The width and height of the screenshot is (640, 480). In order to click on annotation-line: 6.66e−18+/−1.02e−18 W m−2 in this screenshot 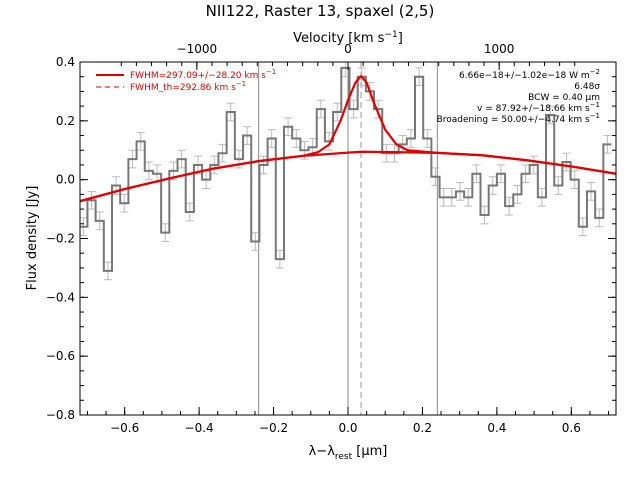, I will do `click(529, 74)`.